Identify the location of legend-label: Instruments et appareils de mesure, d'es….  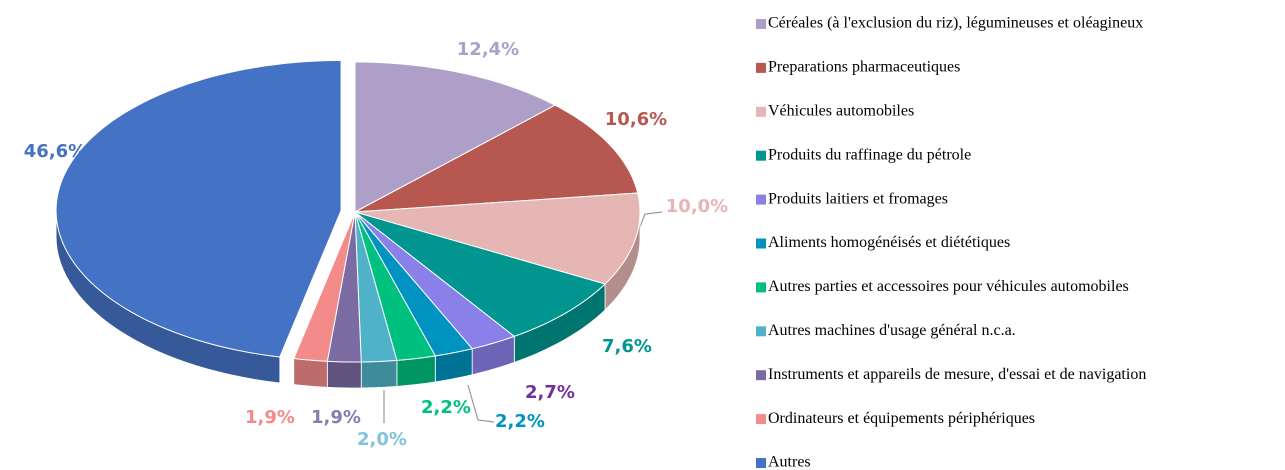
(957, 374).